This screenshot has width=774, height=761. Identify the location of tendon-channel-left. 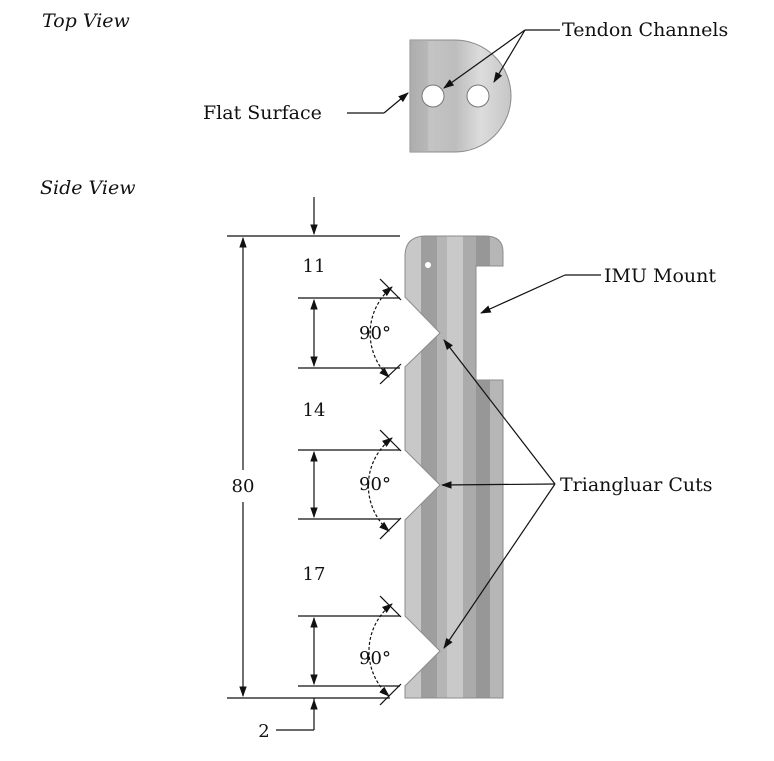
(433, 96).